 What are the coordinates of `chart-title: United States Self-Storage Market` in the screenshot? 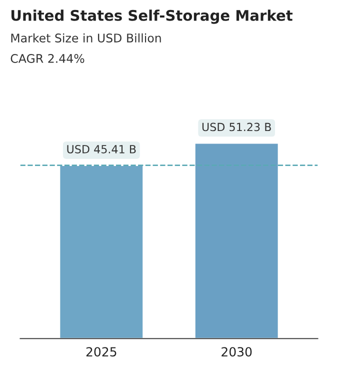 It's located at (152, 17).